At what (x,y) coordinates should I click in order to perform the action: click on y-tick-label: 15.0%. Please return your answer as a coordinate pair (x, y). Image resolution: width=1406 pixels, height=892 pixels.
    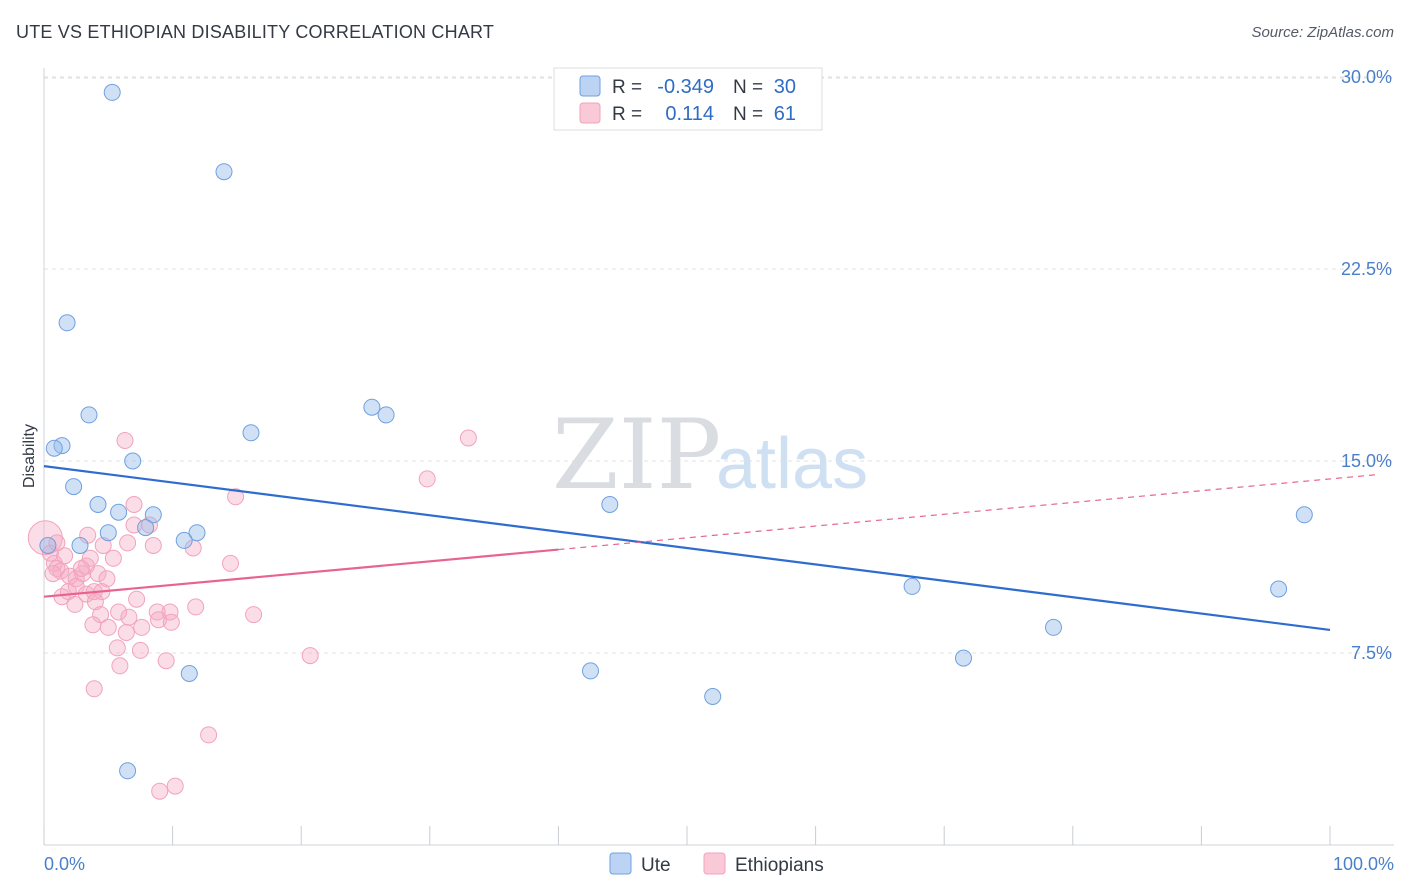
    Looking at the image, I should click on (1366, 461).